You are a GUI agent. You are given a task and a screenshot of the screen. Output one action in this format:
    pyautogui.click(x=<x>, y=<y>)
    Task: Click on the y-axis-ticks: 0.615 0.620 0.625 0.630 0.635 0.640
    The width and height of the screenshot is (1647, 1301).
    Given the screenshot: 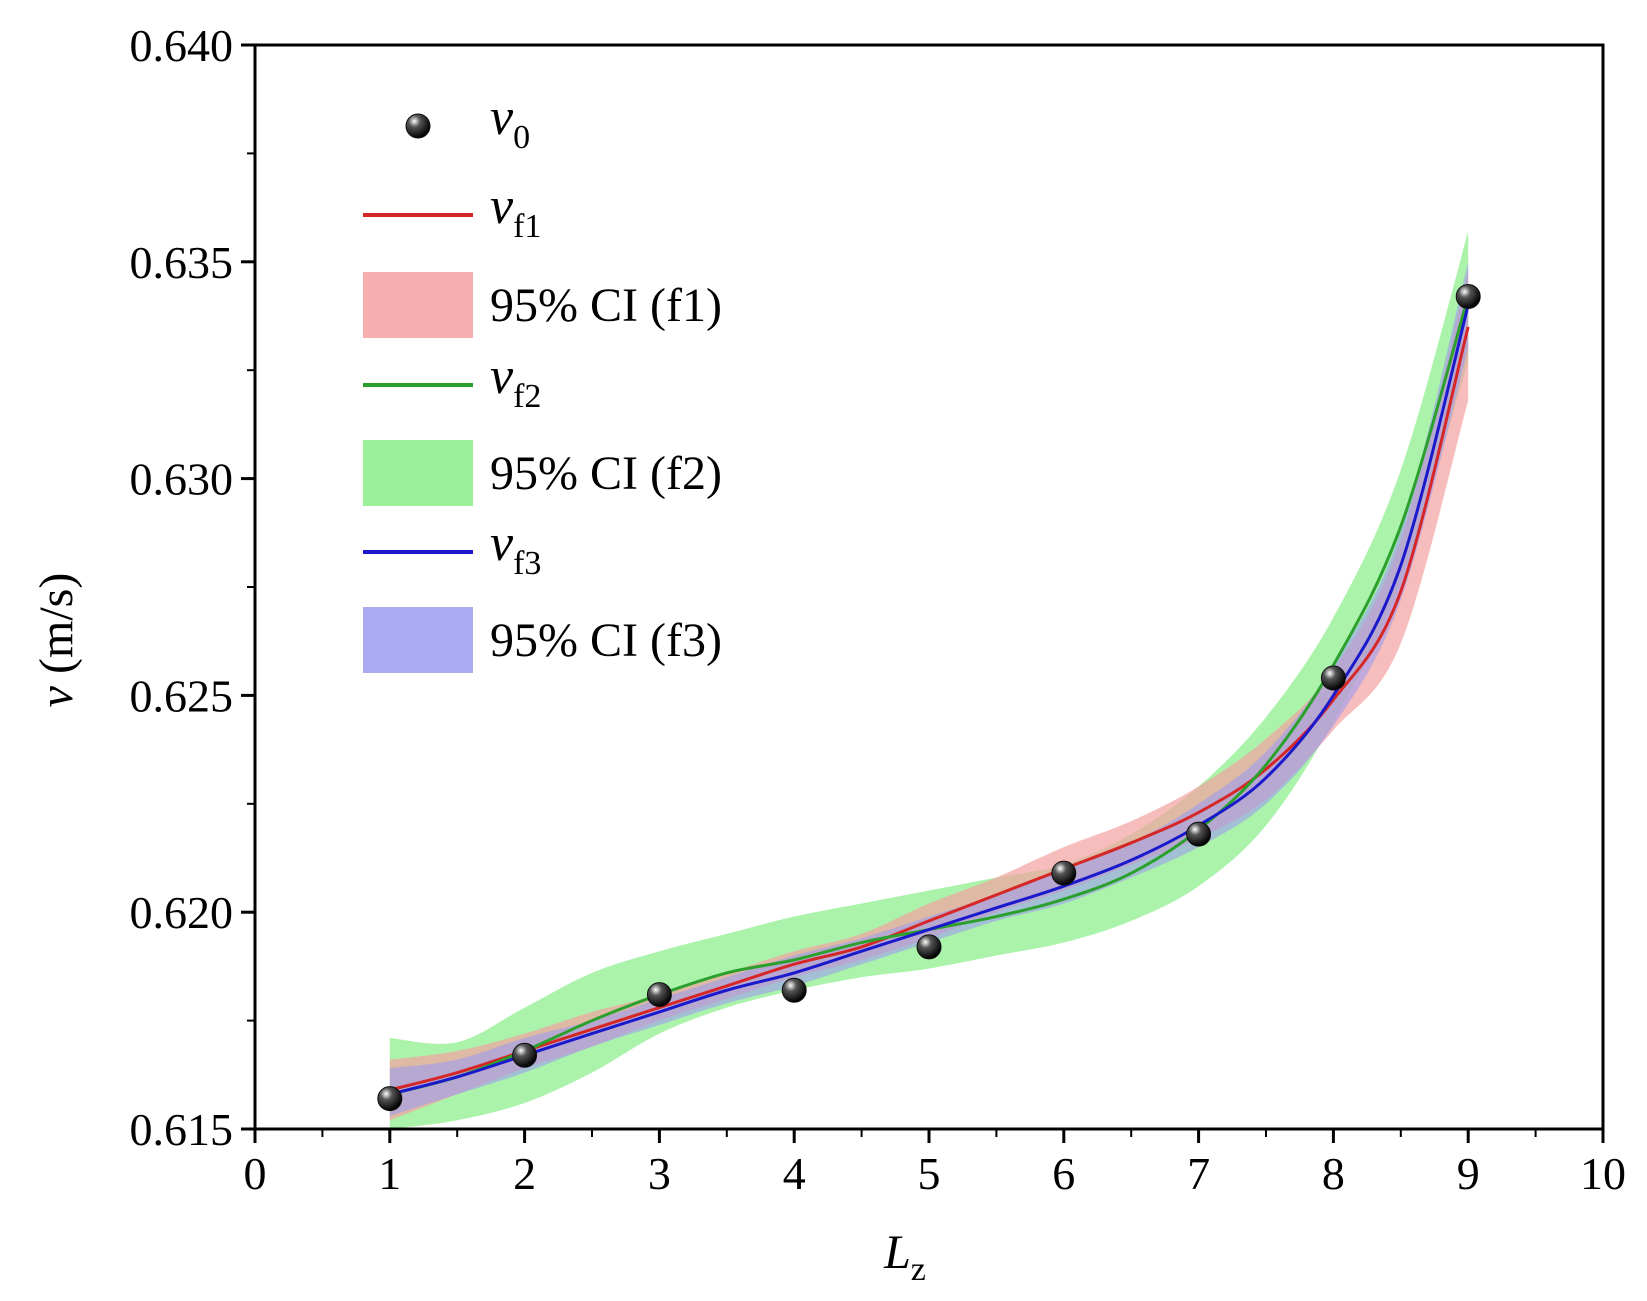 What is the action you would take?
    pyautogui.click(x=192, y=587)
    